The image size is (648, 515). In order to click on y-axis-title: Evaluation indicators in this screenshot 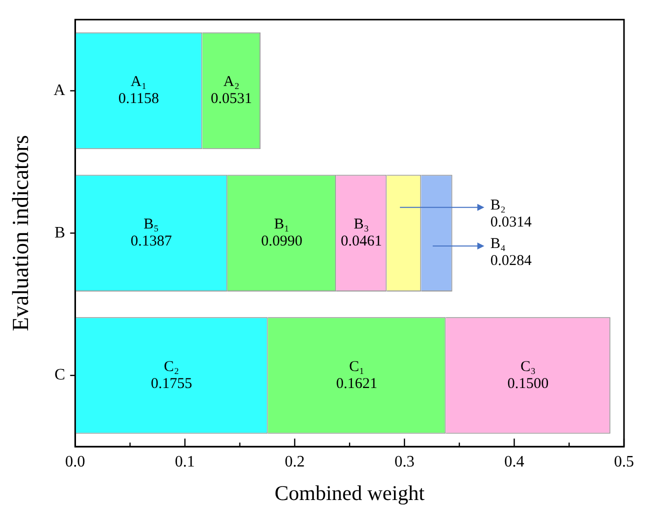, I will do `click(20, 233)`.